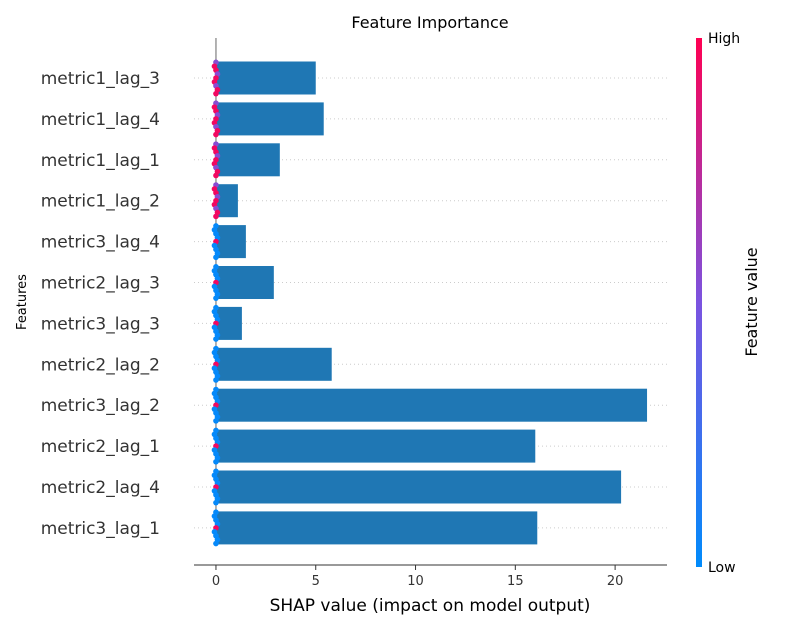  I want to click on y-axis-label: Features, so click(22, 302).